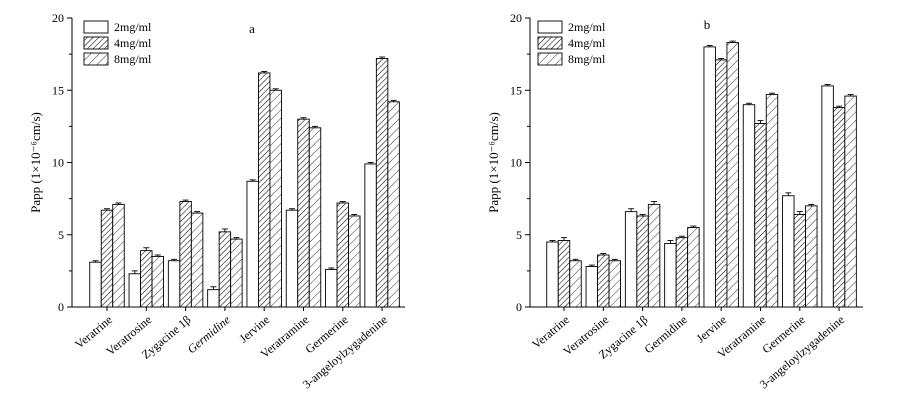  Describe the element at coordinates (209, 334) in the screenshot. I see `category-label-a-3: Germidine` at that location.